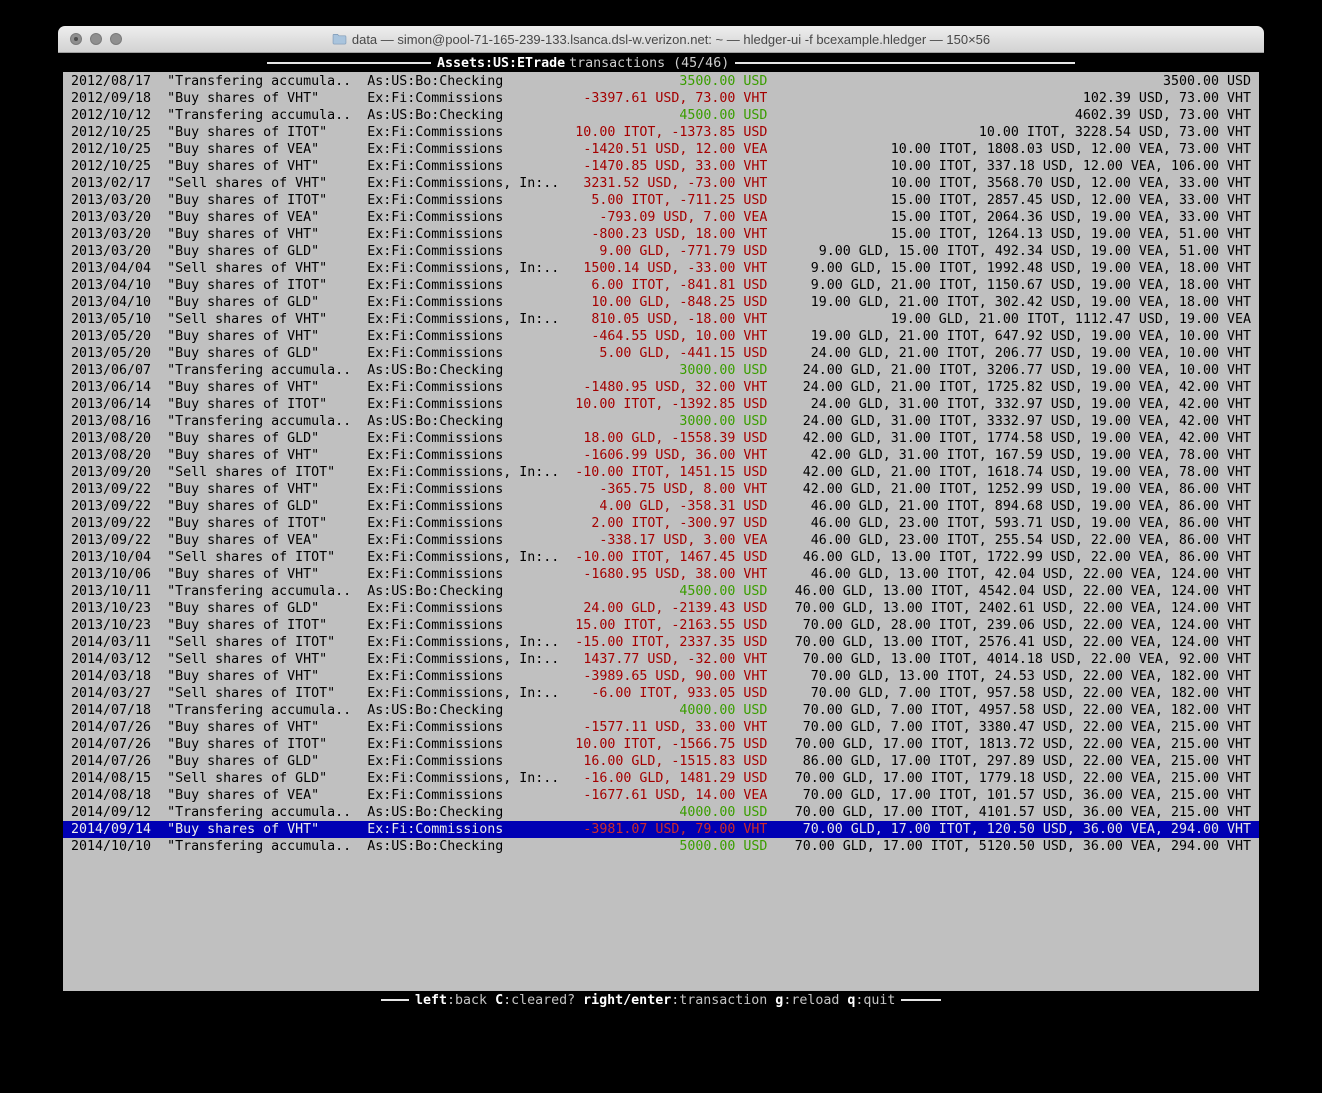 Image resolution: width=1322 pixels, height=1093 pixels. Describe the element at coordinates (675, 676) in the screenshot. I see `transaction-amount: -3989.65 USD, 90.00 VHT` at that location.